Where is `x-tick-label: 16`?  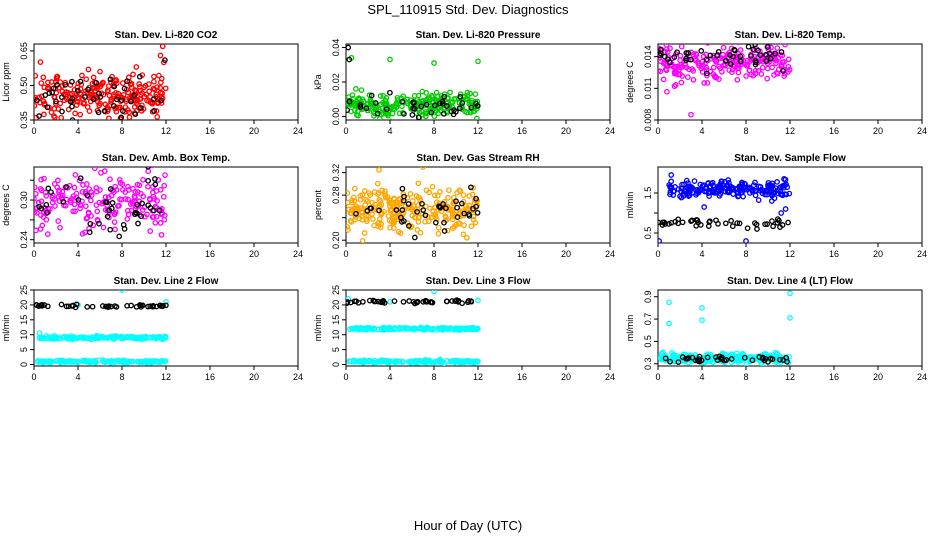
x-tick-label: 16 is located at coordinates (210, 254).